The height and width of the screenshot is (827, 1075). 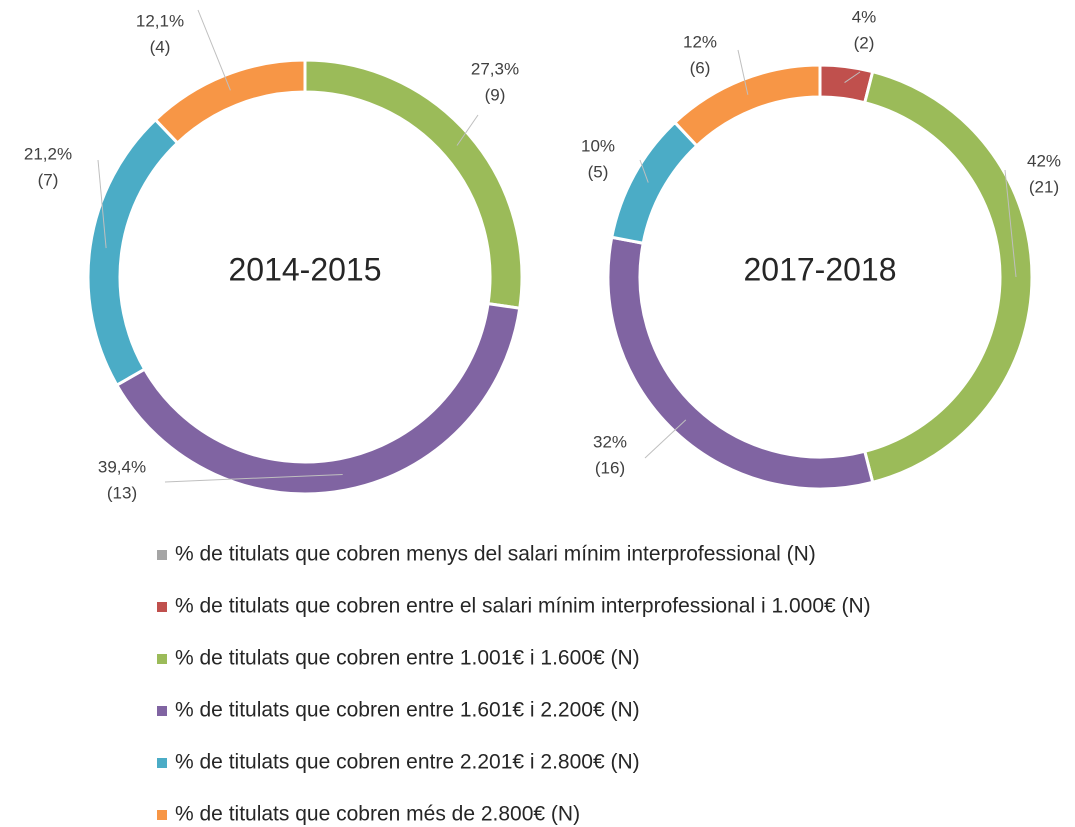 I want to click on data-label: 39,4%, so click(x=122, y=466).